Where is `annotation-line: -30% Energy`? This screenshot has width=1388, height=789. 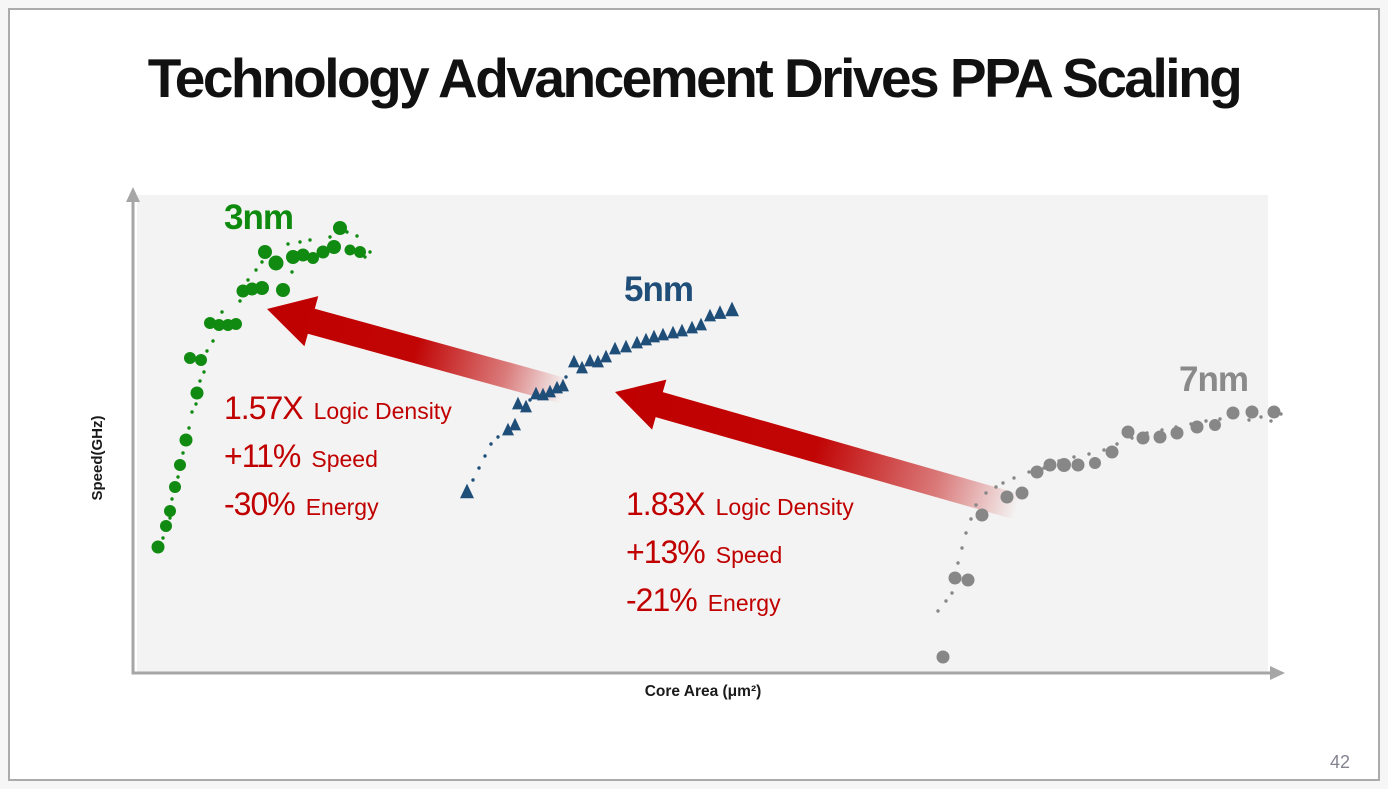 annotation-line: -30% Energy is located at coordinates (338, 510).